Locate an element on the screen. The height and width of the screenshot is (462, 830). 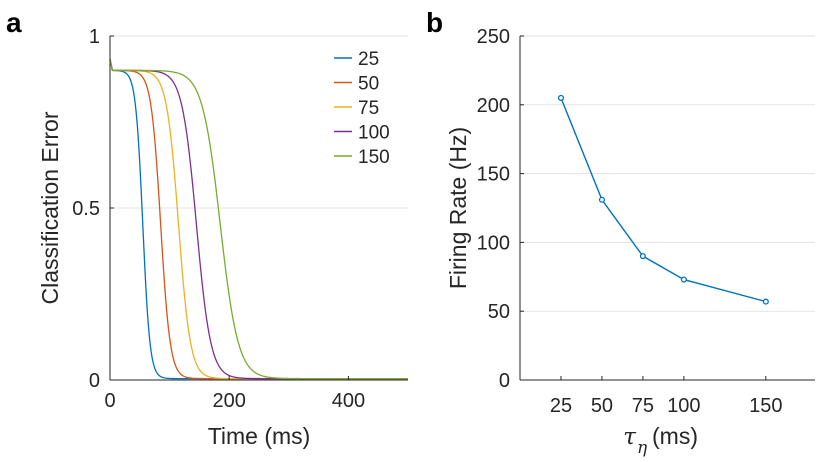
b-y-tick-label: 250 is located at coordinates (493, 37).